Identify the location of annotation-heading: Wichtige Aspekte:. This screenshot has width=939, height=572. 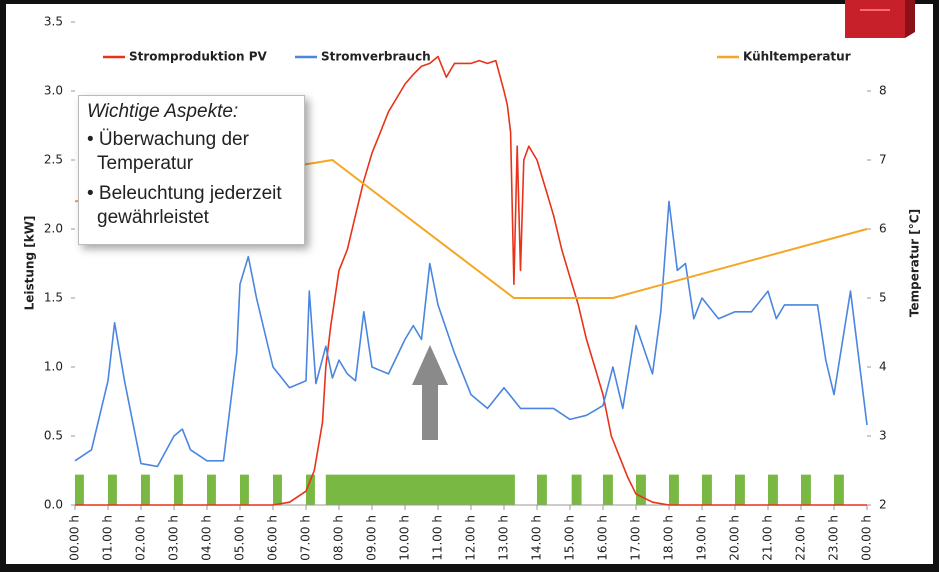
(163, 111).